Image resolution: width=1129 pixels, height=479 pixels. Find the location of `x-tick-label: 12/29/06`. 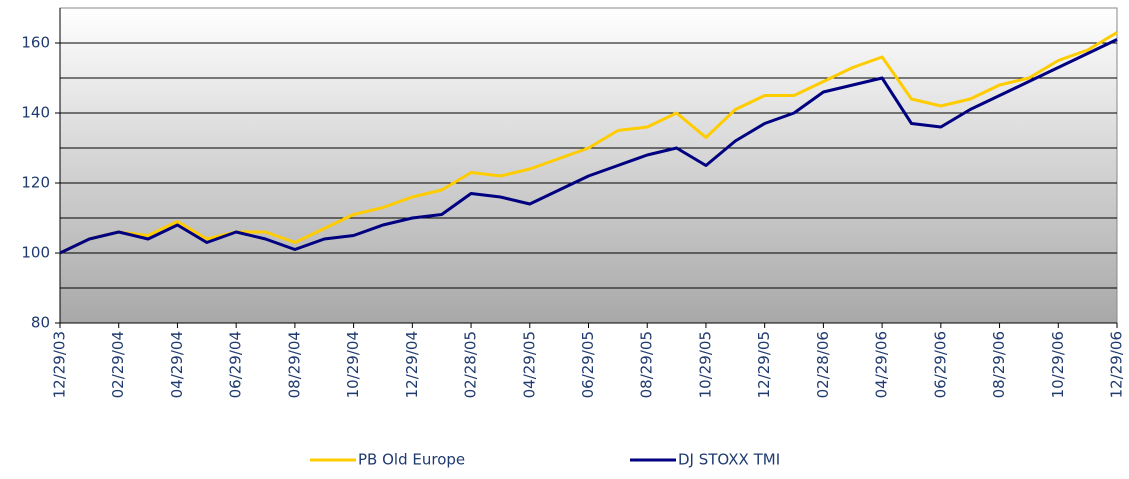

x-tick-label: 12/29/06 is located at coordinates (1117, 364).